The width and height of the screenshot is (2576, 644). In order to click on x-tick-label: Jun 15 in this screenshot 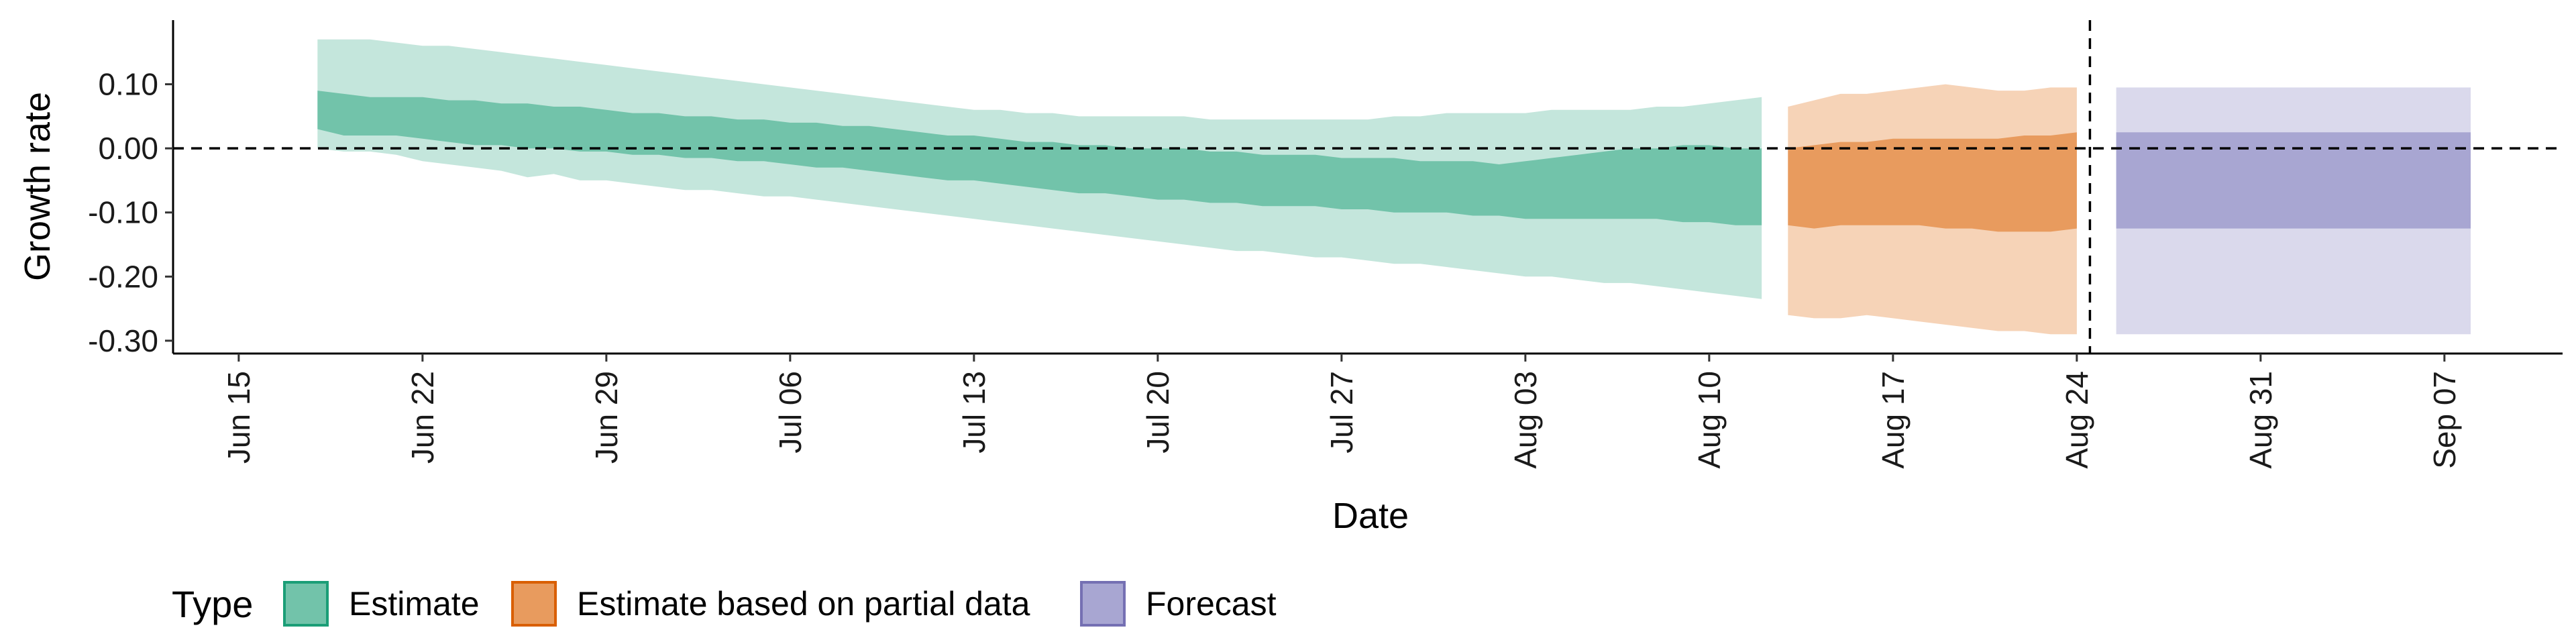, I will do `click(238, 417)`.